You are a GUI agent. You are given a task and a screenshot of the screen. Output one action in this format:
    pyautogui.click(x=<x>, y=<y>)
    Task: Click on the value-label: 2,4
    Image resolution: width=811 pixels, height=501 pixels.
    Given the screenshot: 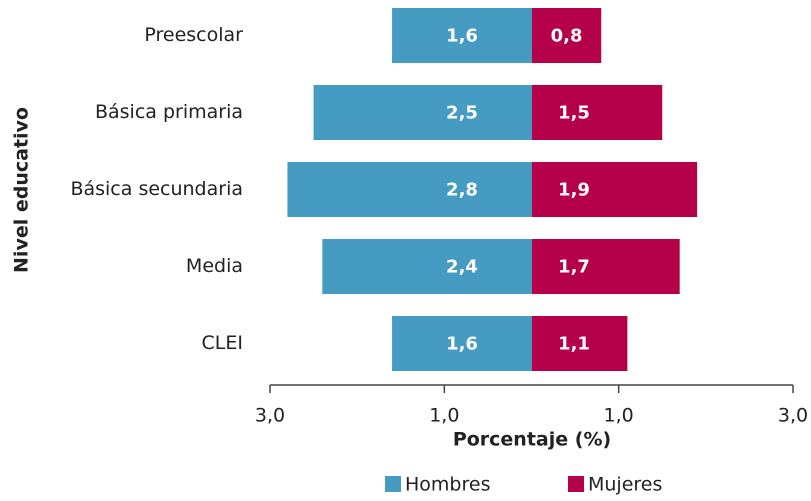 What is the action you would take?
    pyautogui.click(x=462, y=267)
    